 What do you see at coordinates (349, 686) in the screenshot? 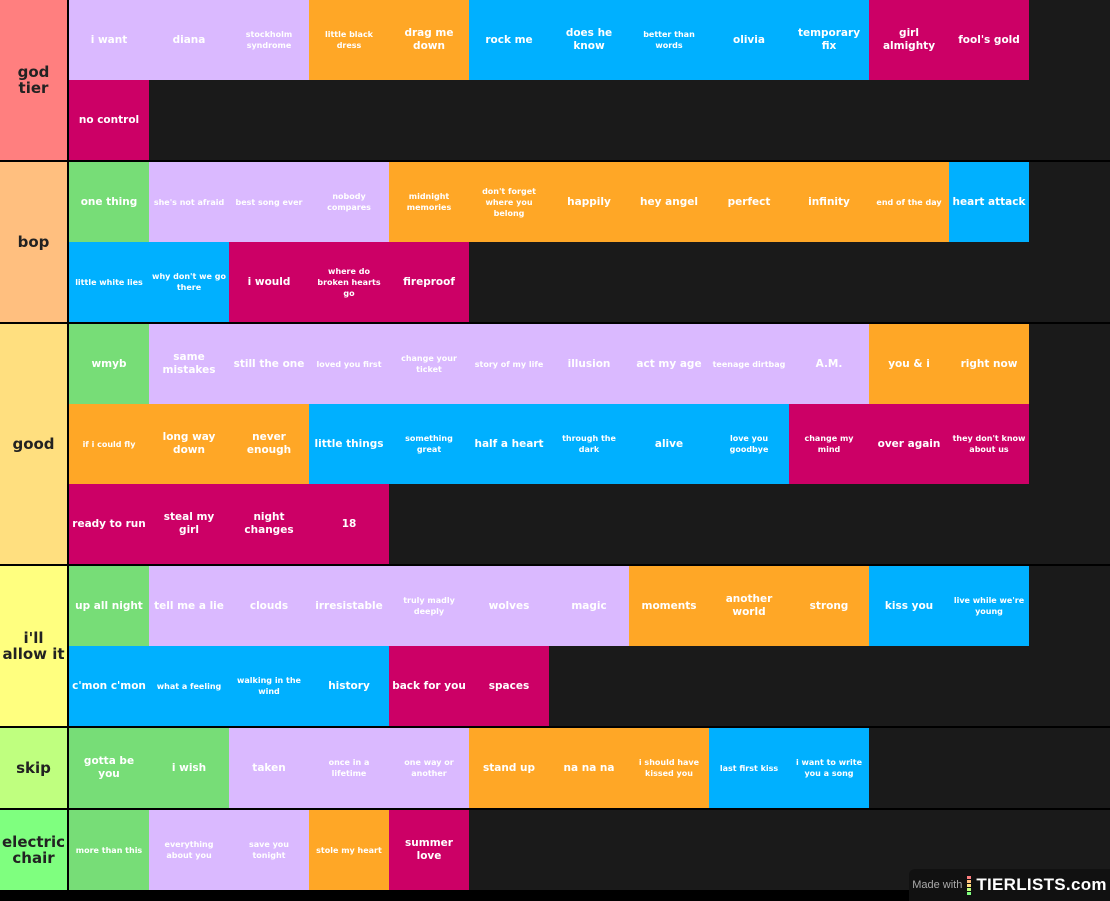
I see `tier-item: history` at bounding box center [349, 686].